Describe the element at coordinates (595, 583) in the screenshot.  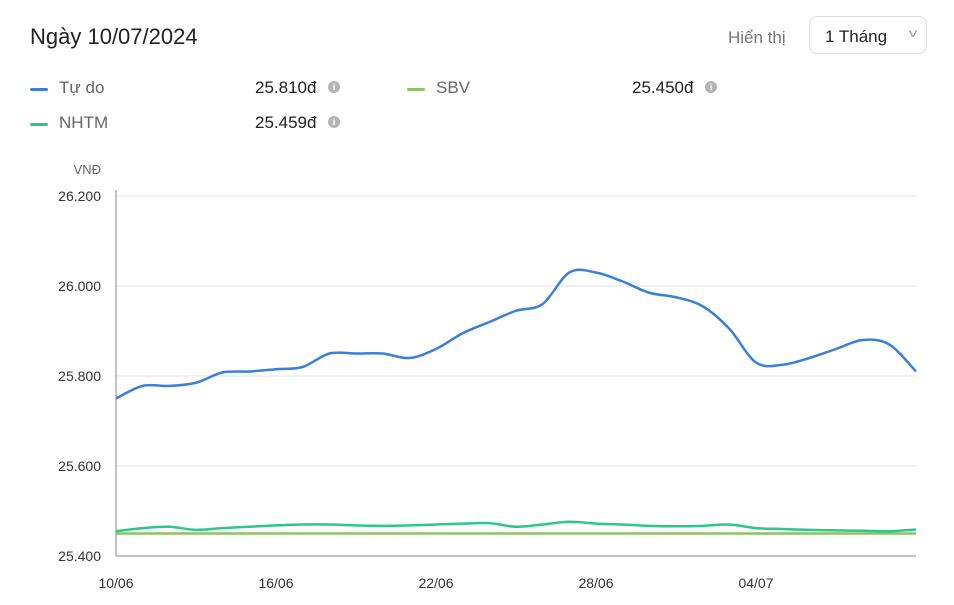
I see `x-tick-label: 28/06` at that location.